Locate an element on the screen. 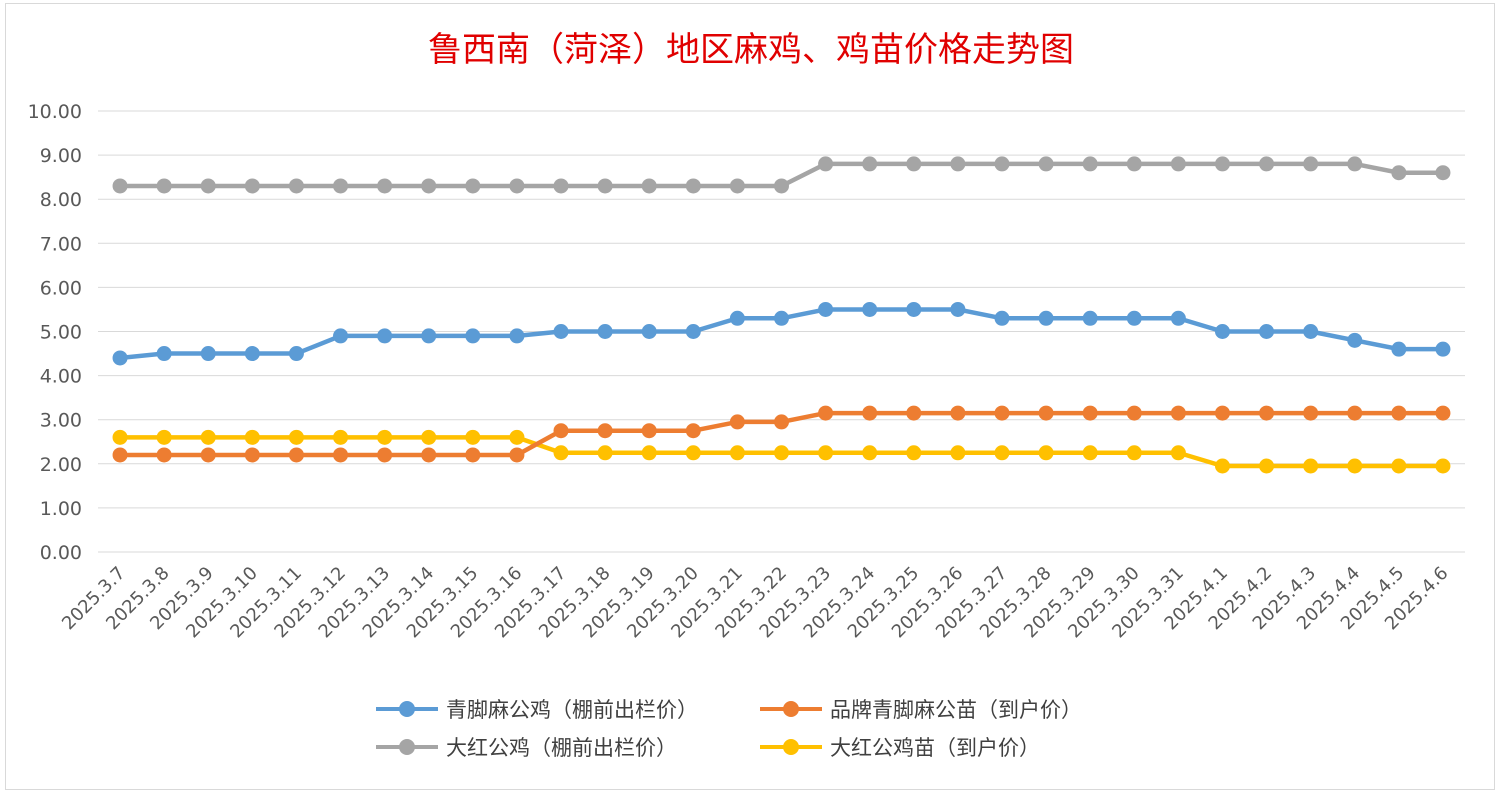 The image size is (1502, 795). y-tick-label: 8.00 is located at coordinates (61, 200).